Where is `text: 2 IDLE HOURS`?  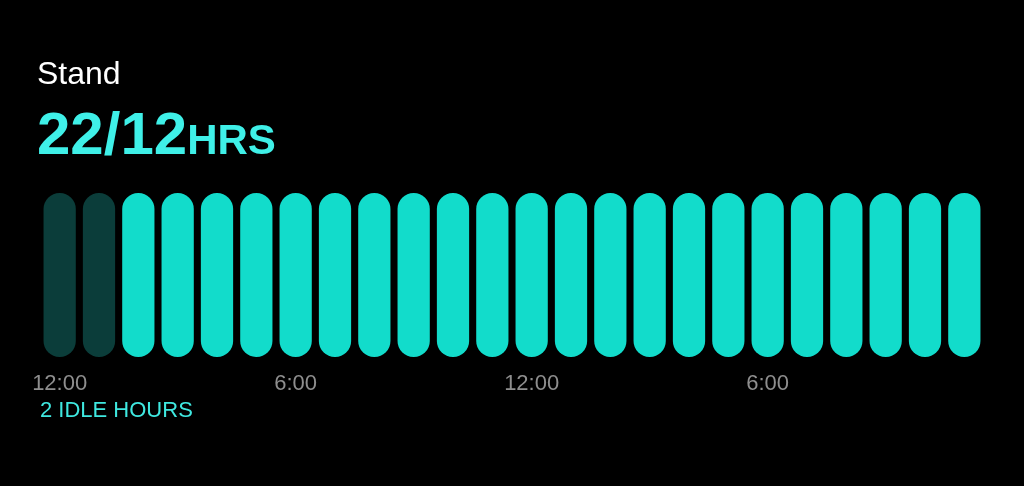 text: 2 IDLE HOURS is located at coordinates (116, 409).